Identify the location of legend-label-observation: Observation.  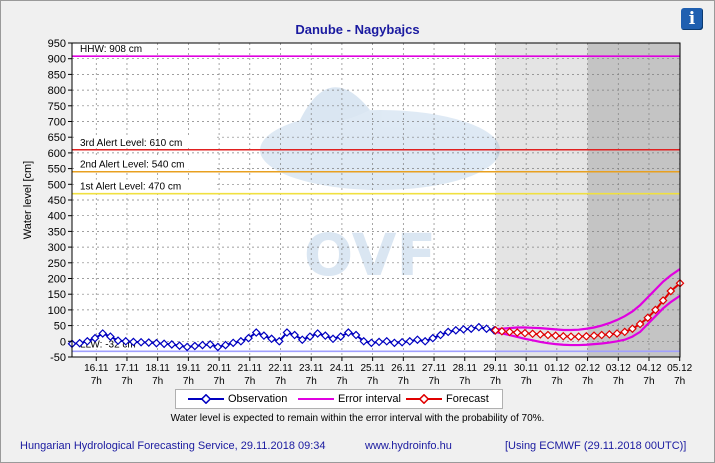
(258, 399).